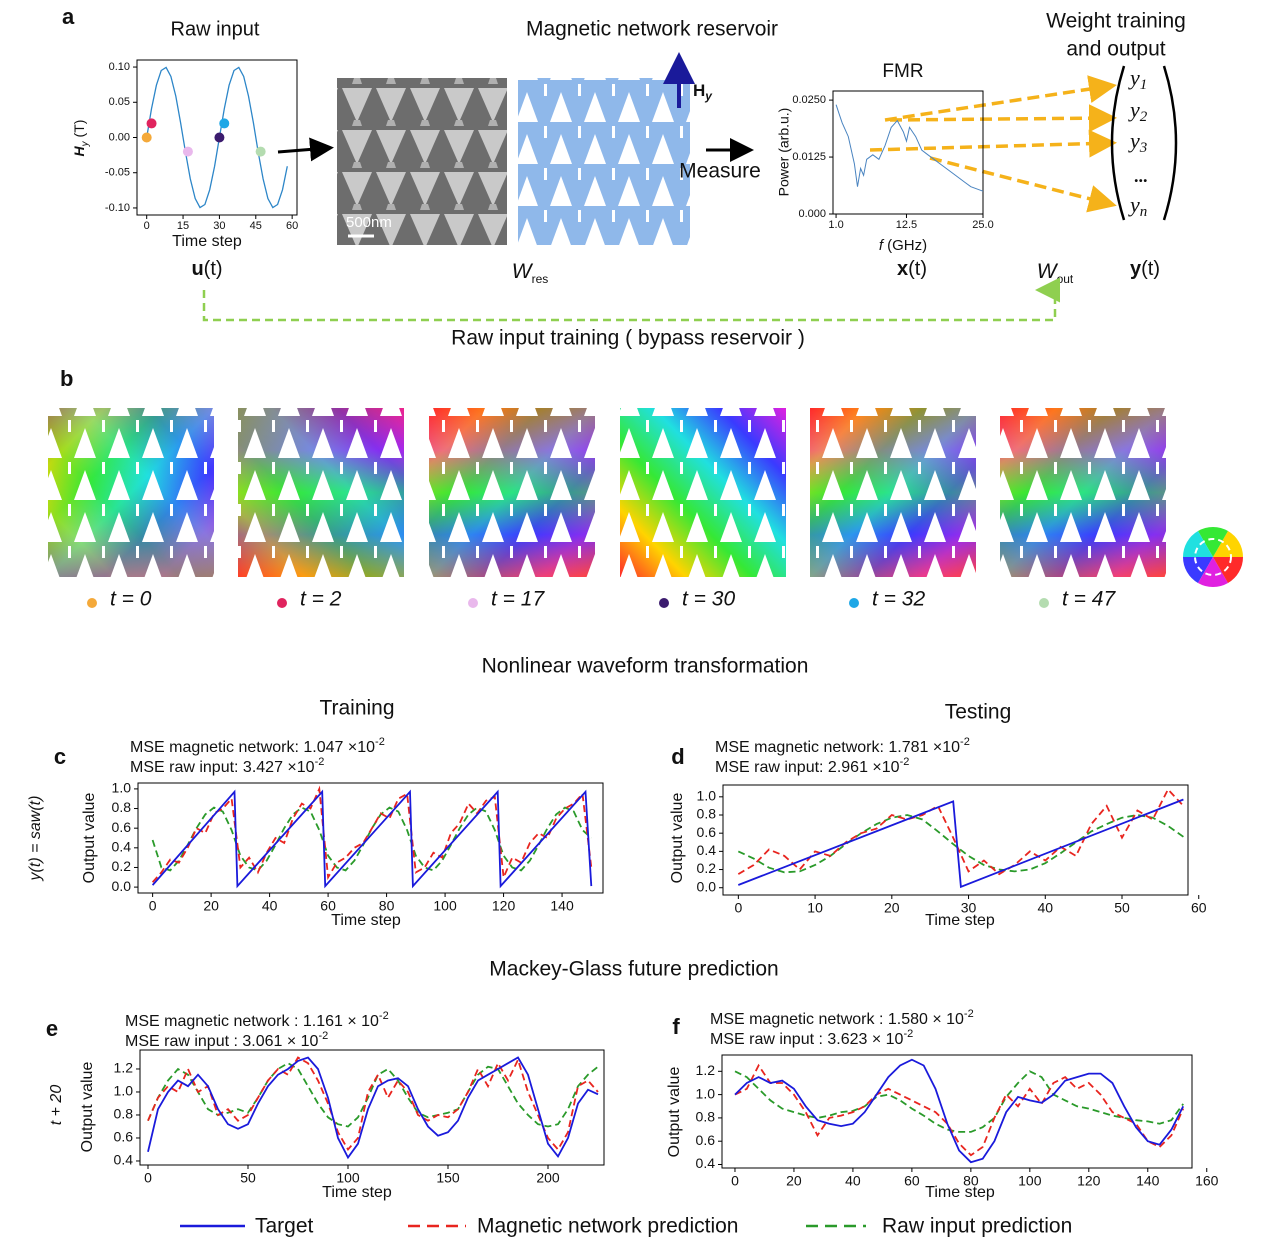  Describe the element at coordinates (222, 1041) in the screenshot. I see `annotation-text: MSE raw input : 3.061 × 10` at that location.